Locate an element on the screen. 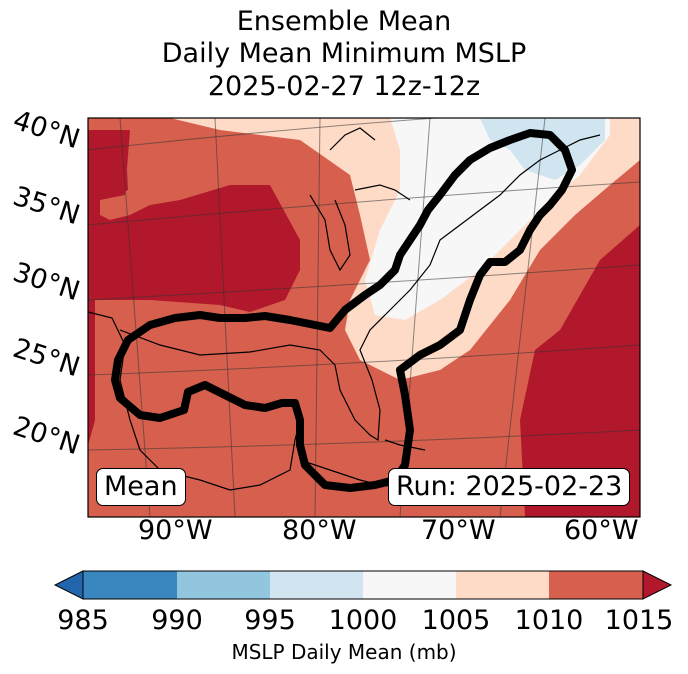 This screenshot has width=688, height=674. colorbar-title: MSLP Daily Mean (mb) is located at coordinates (344, 652).